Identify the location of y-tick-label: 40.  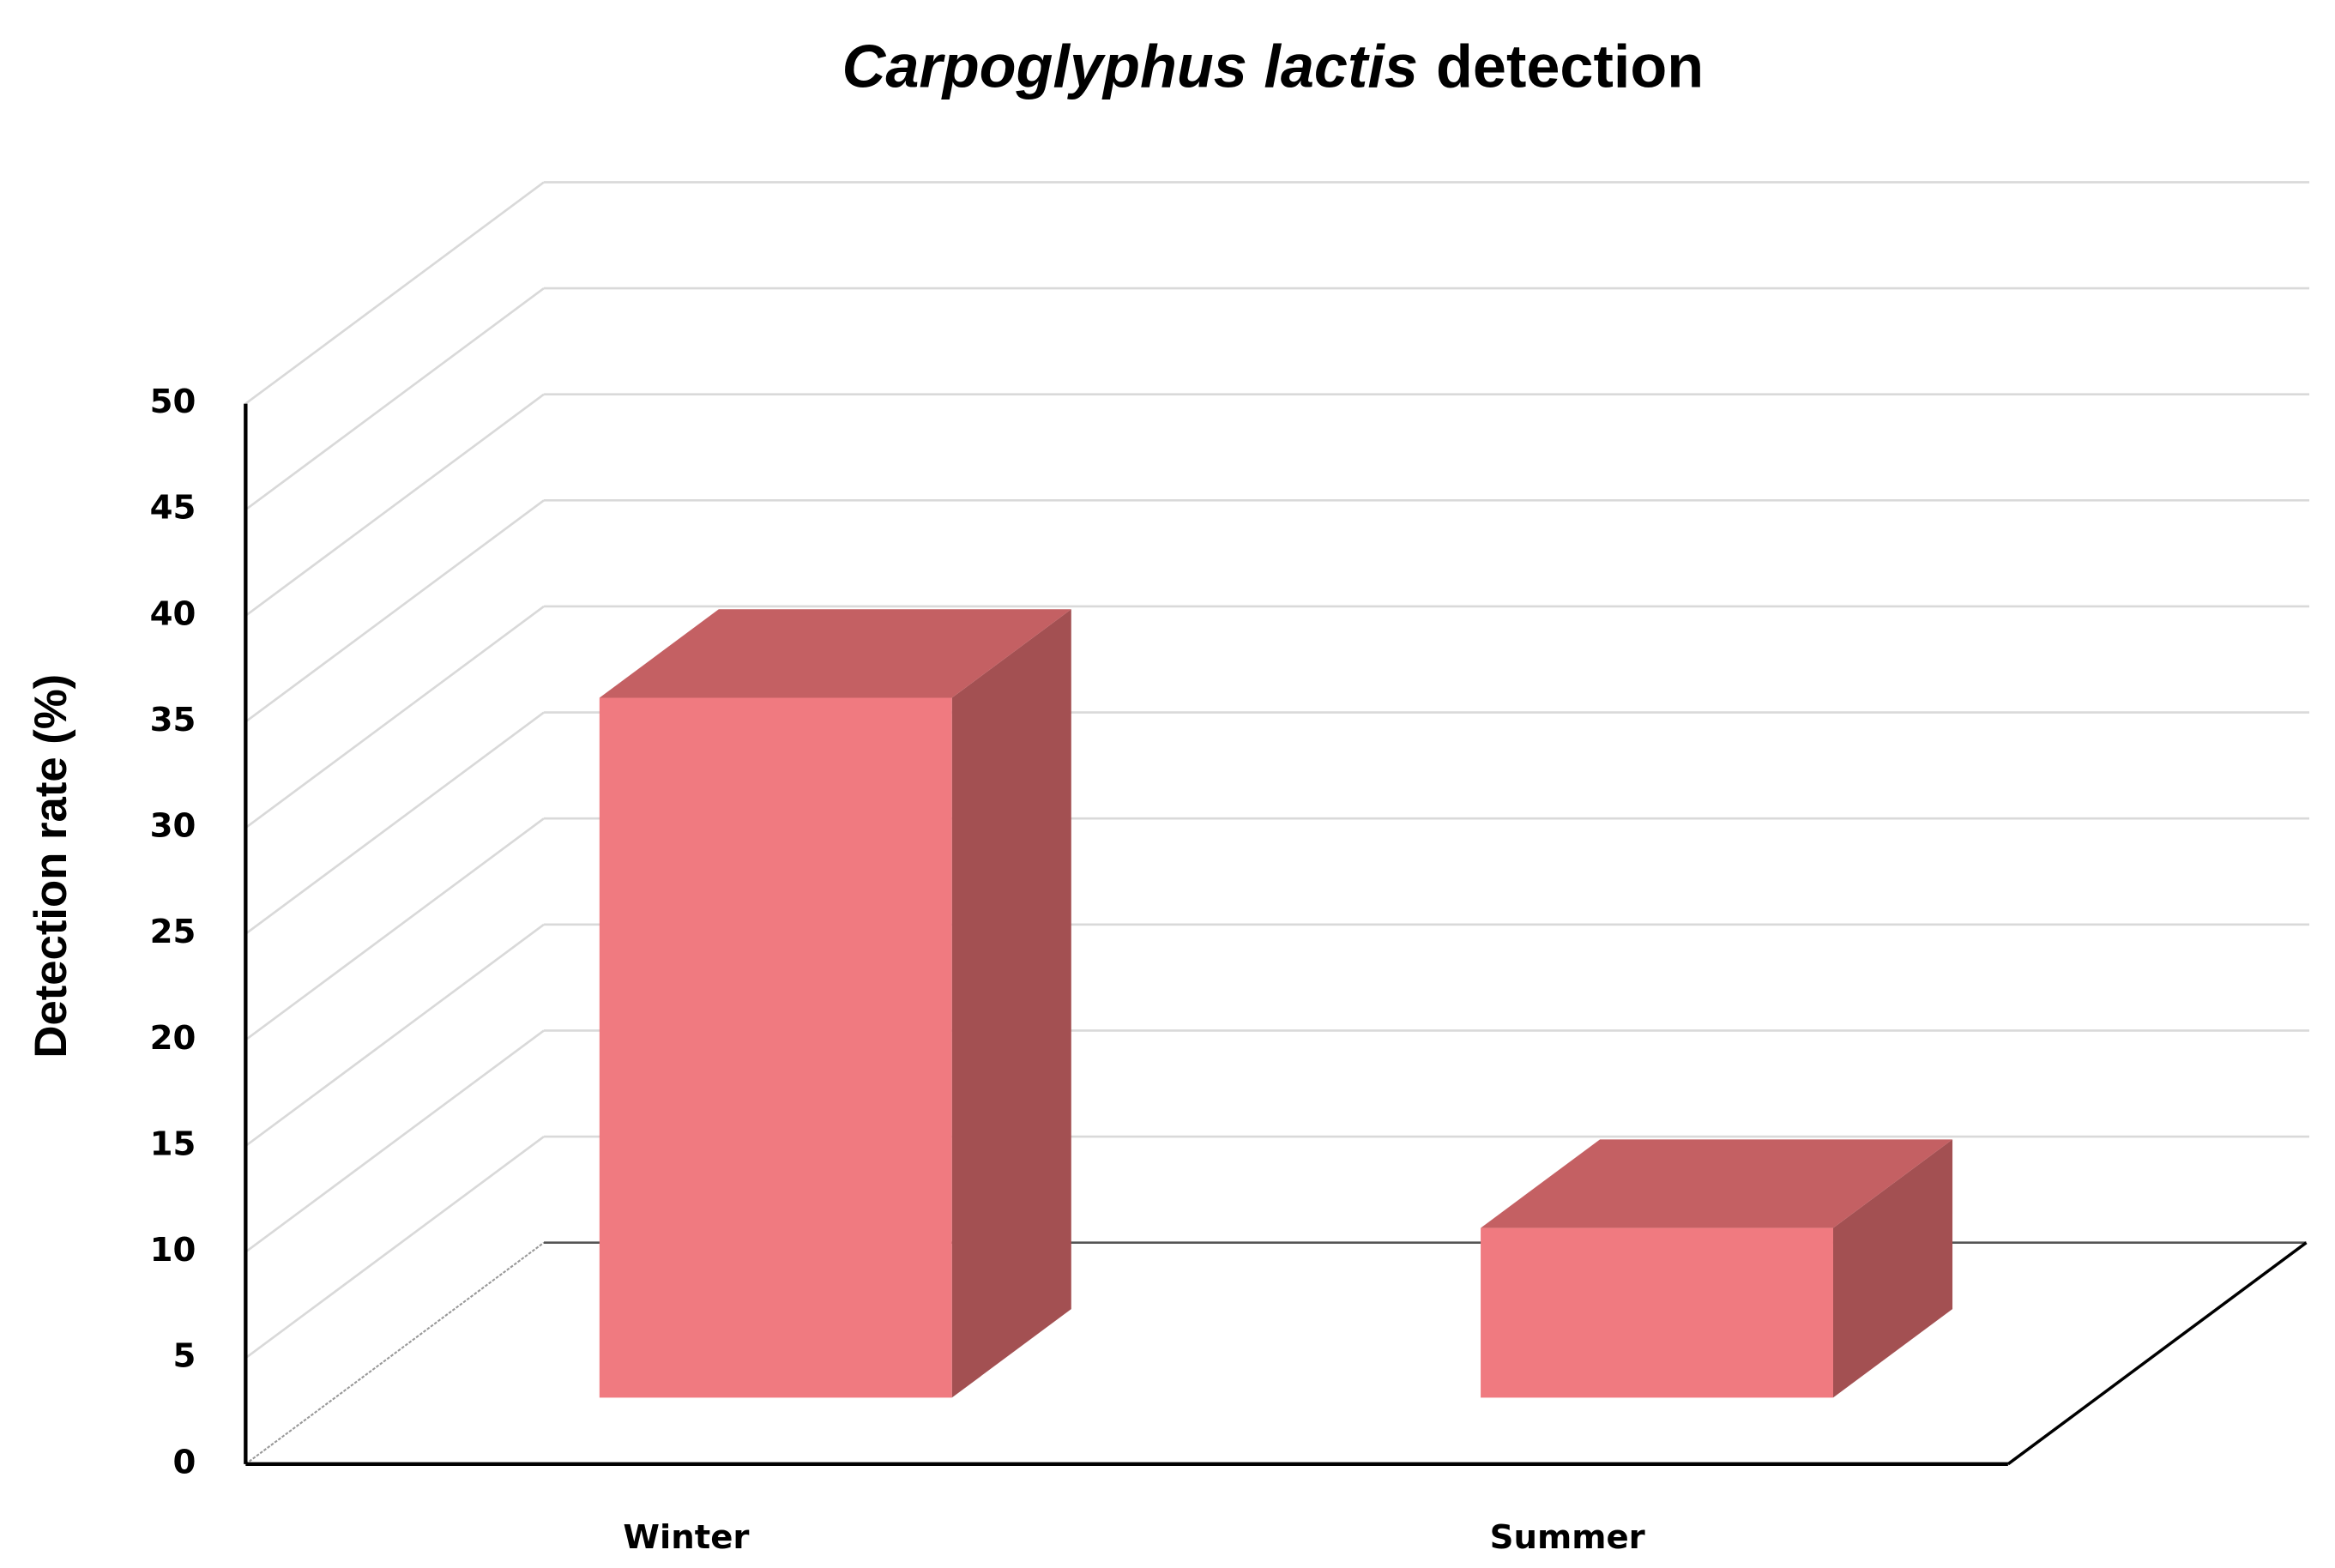
(173, 613).